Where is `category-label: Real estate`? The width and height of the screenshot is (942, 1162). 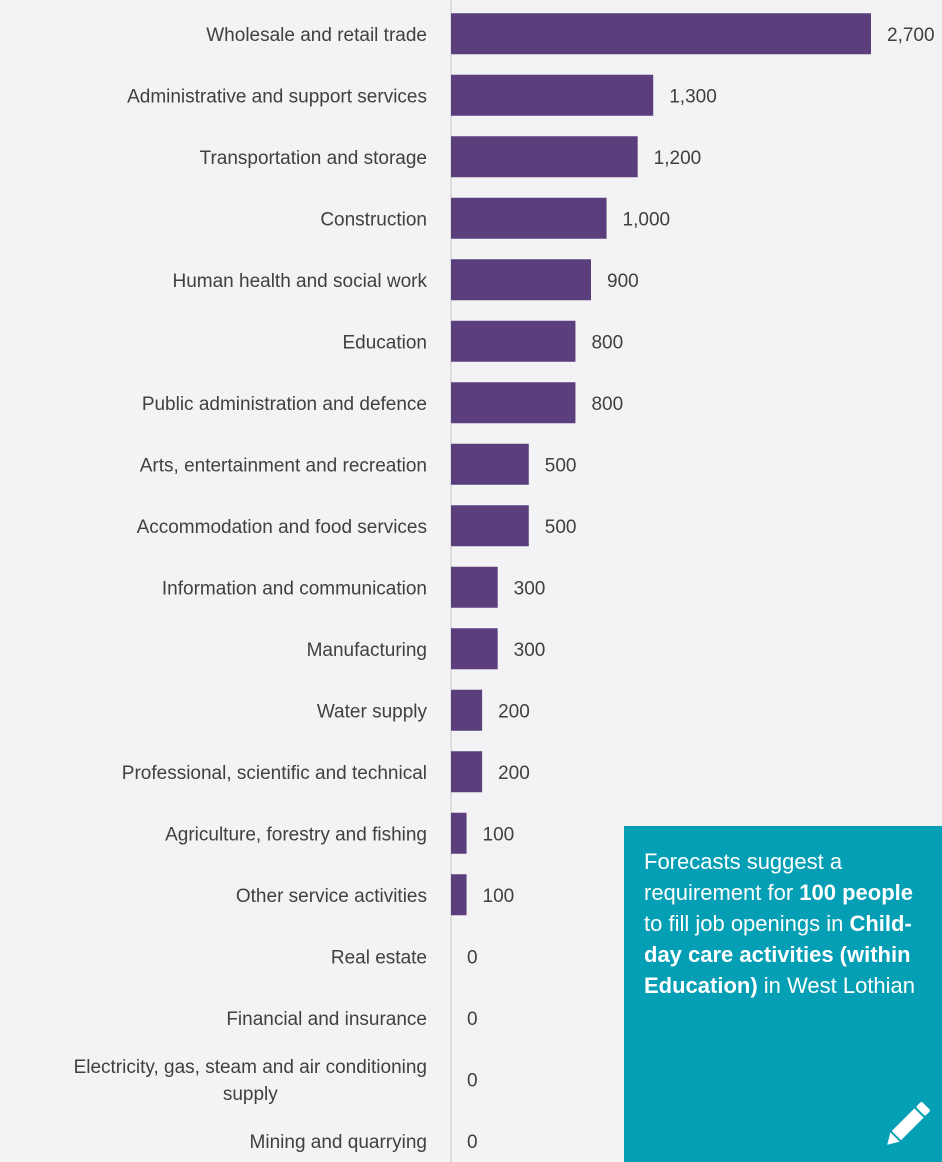 category-label: Real estate is located at coordinates (379, 957).